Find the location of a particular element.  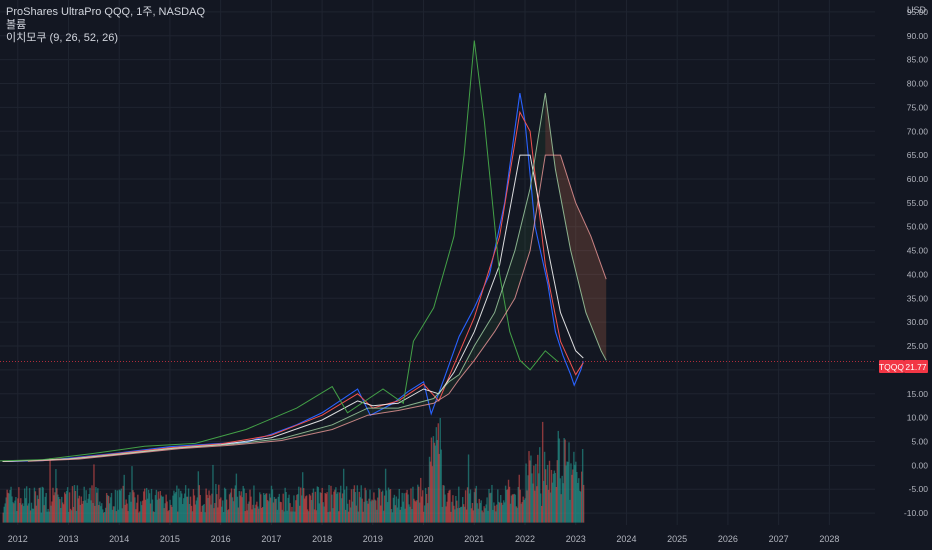

cloud-bearish-area is located at coordinates (576, 227).